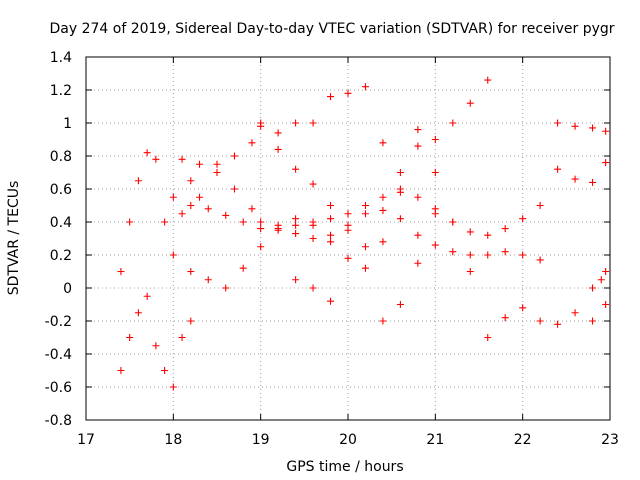  Describe the element at coordinates (61, 256) in the screenshot. I see `y-tick-label: 0.2` at that location.